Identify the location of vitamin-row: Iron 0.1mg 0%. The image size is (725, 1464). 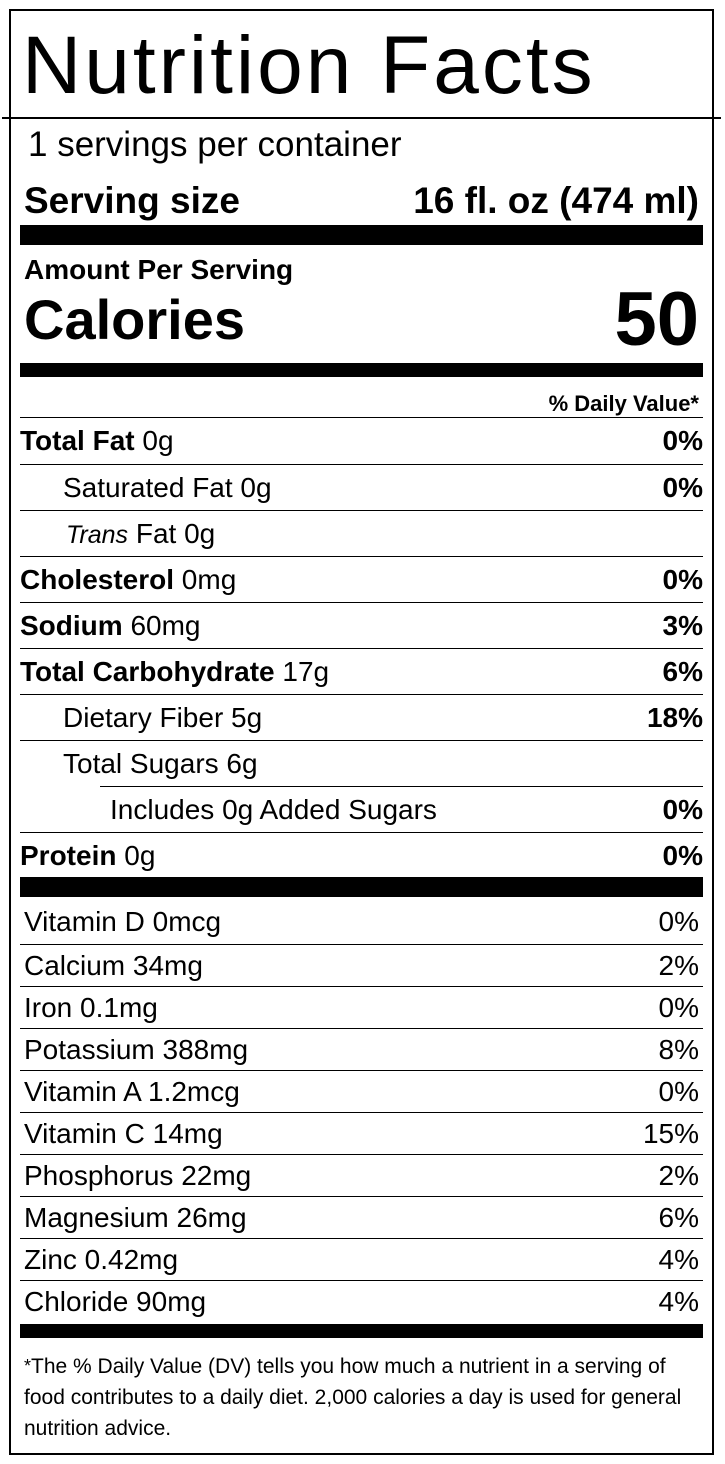
(361, 1008).